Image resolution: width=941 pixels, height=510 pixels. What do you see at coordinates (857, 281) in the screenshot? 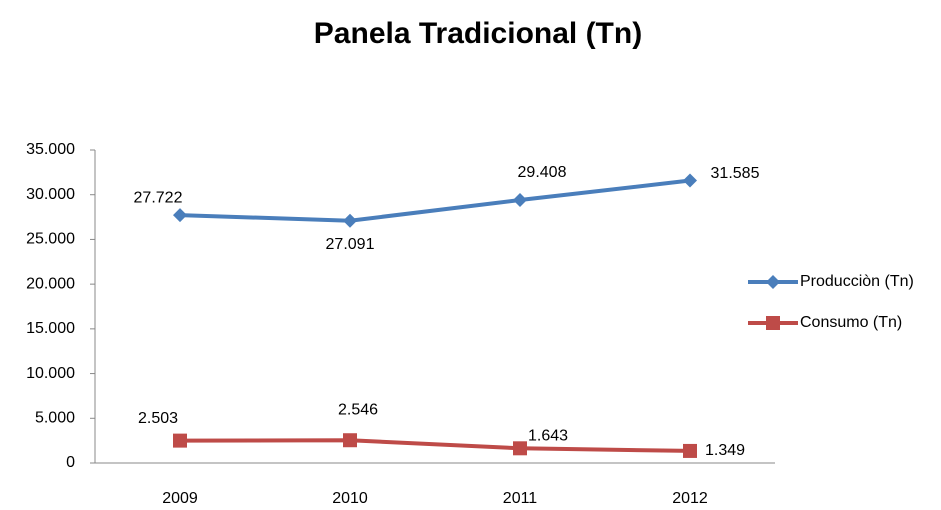
I see `legend-label: Producciòn (Tn)` at bounding box center [857, 281].